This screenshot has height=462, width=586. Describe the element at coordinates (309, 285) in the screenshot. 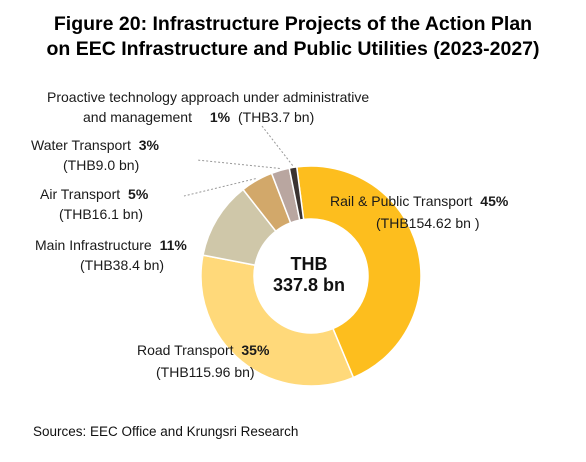

I see `center-label-total: 337.8 bn` at that location.